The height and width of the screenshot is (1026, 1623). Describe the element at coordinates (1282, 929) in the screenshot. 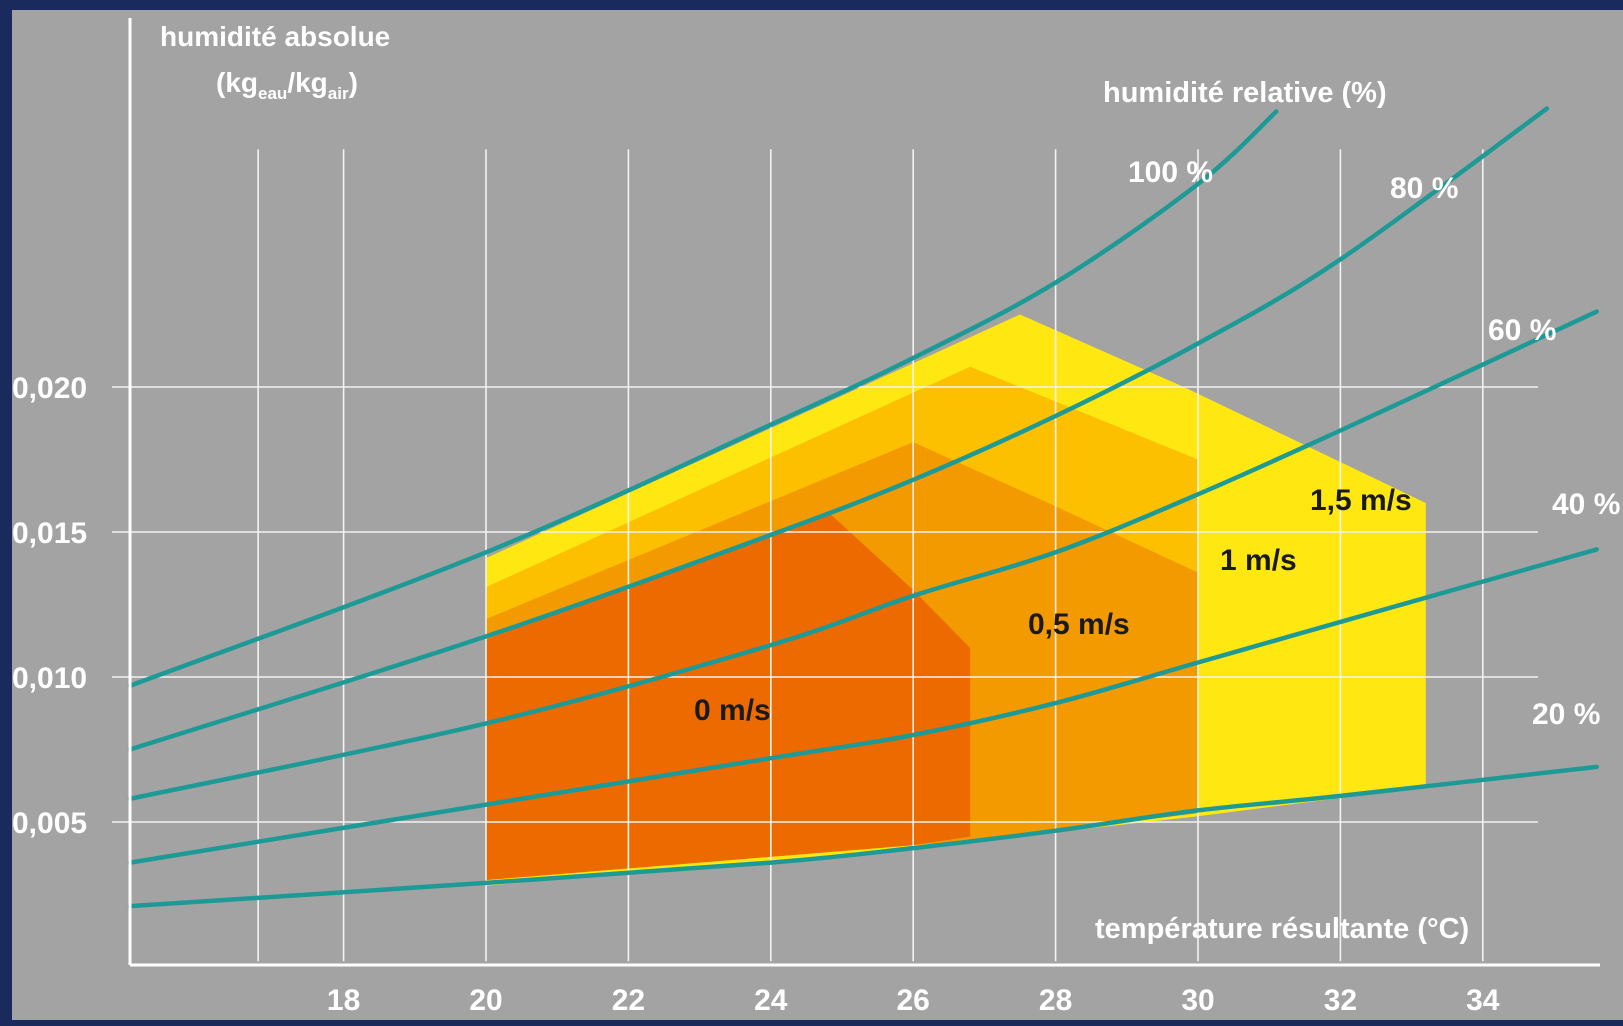

I see `x-axis-title: température résultante (°C)` at that location.